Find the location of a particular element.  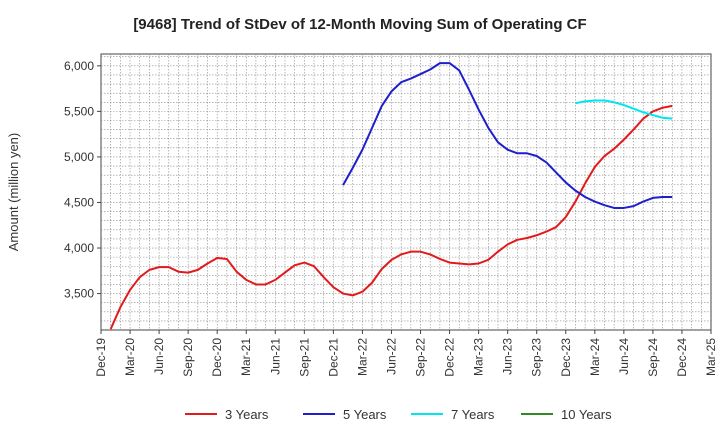

x-tick-label: Dec-21 is located at coordinates (333, 357).